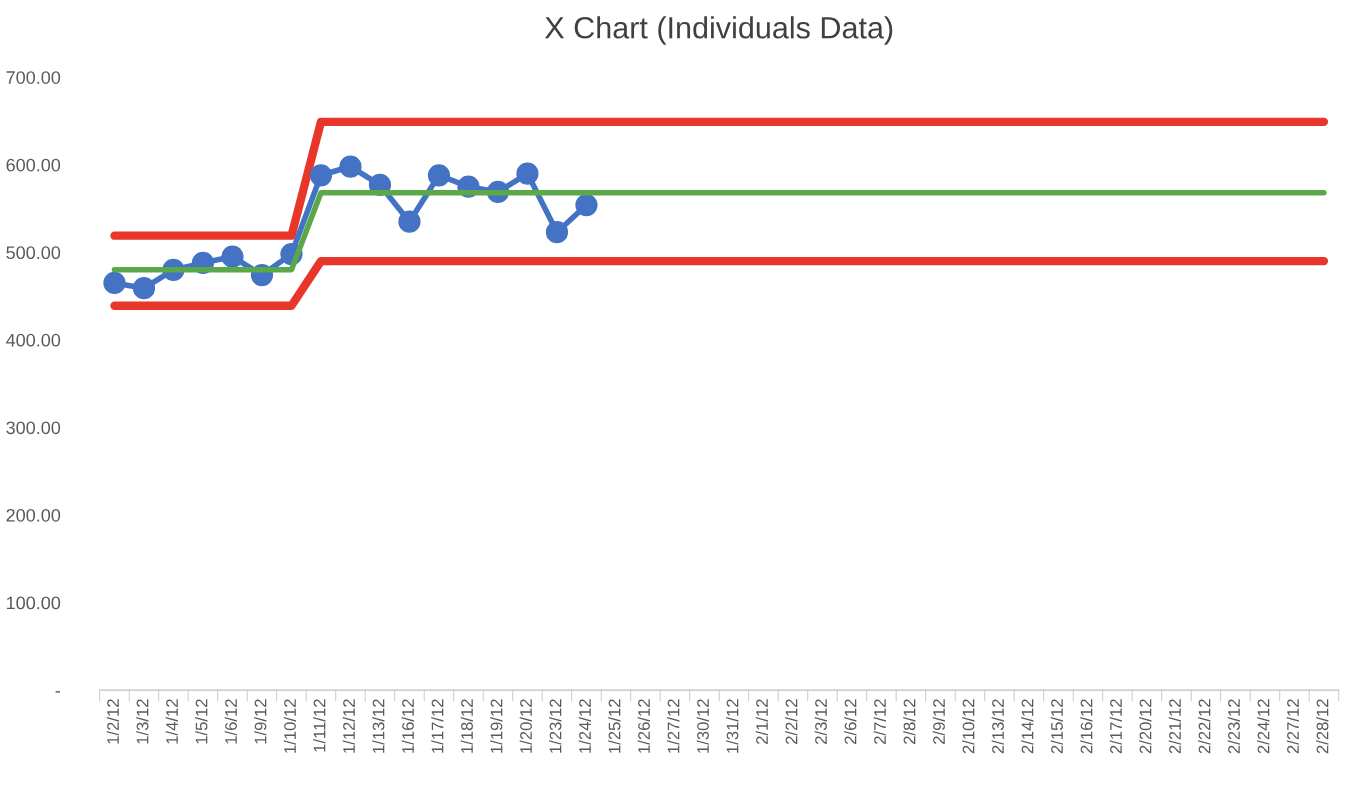  I want to click on x-tick-label: 1/19/12, so click(496, 726).